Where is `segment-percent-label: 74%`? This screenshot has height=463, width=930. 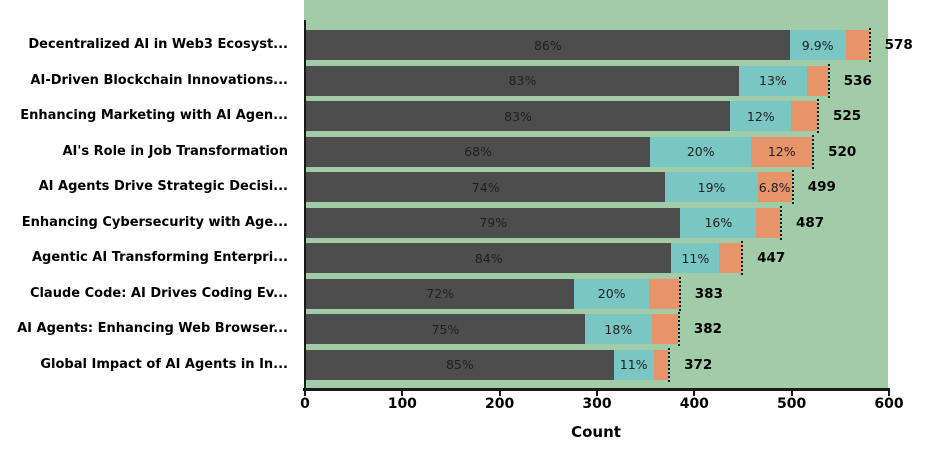 segment-percent-label: 74% is located at coordinates (485, 187).